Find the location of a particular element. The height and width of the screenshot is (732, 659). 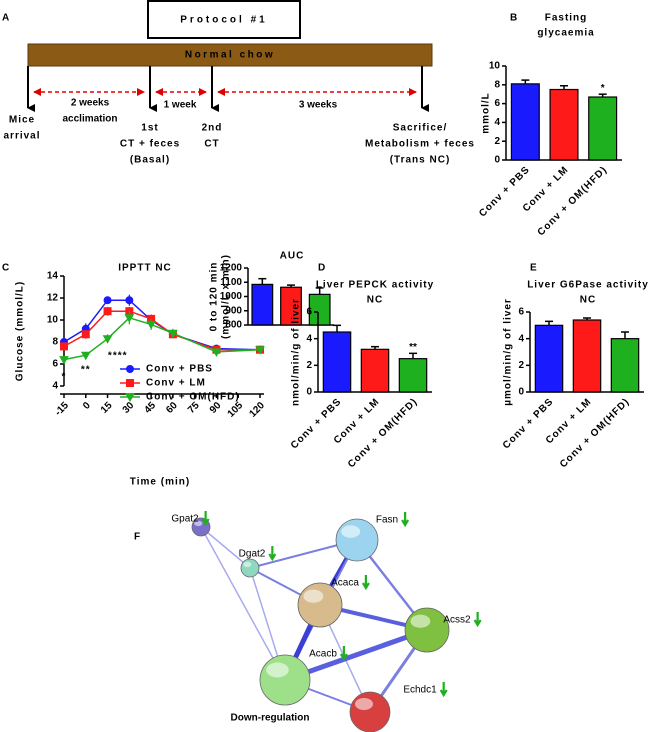

chow-label: Normal chow is located at coordinates (230, 55).